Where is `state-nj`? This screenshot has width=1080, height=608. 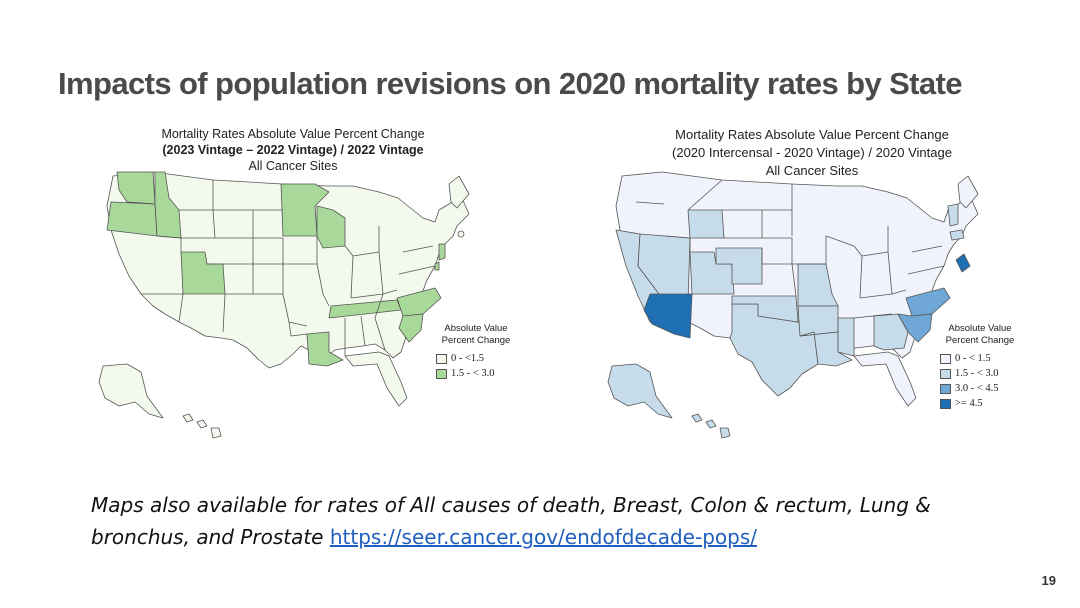
state-nj is located at coordinates (442, 252).